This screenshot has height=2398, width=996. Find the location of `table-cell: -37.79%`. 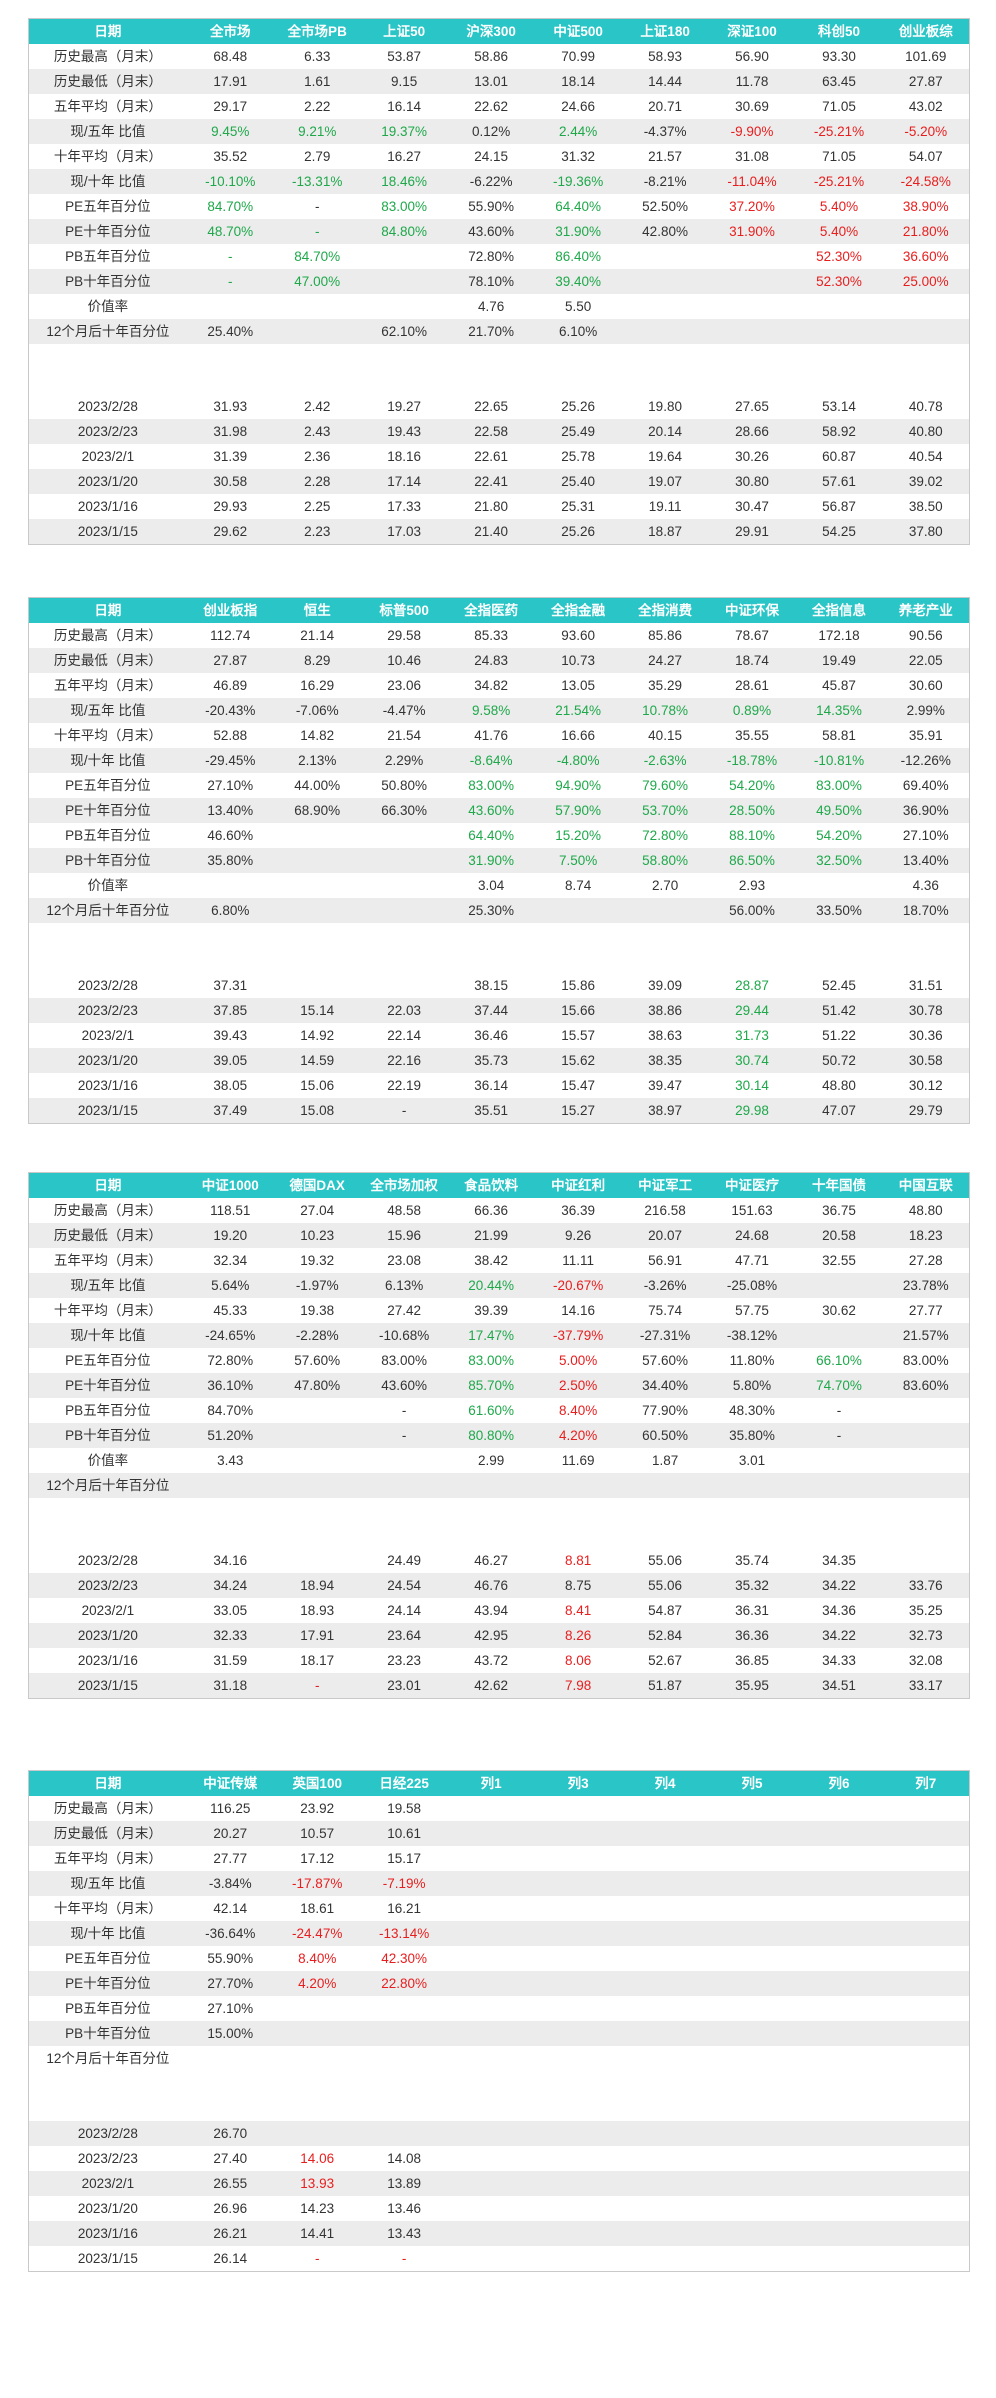

table-cell: -37.79% is located at coordinates (578, 1335).